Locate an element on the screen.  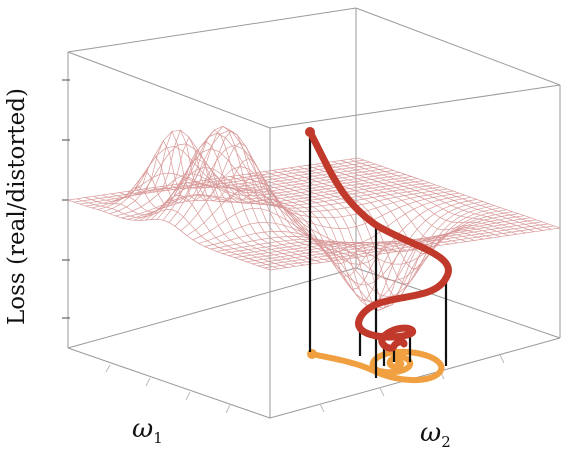
omega1-symbol: ω is located at coordinates (143, 429).